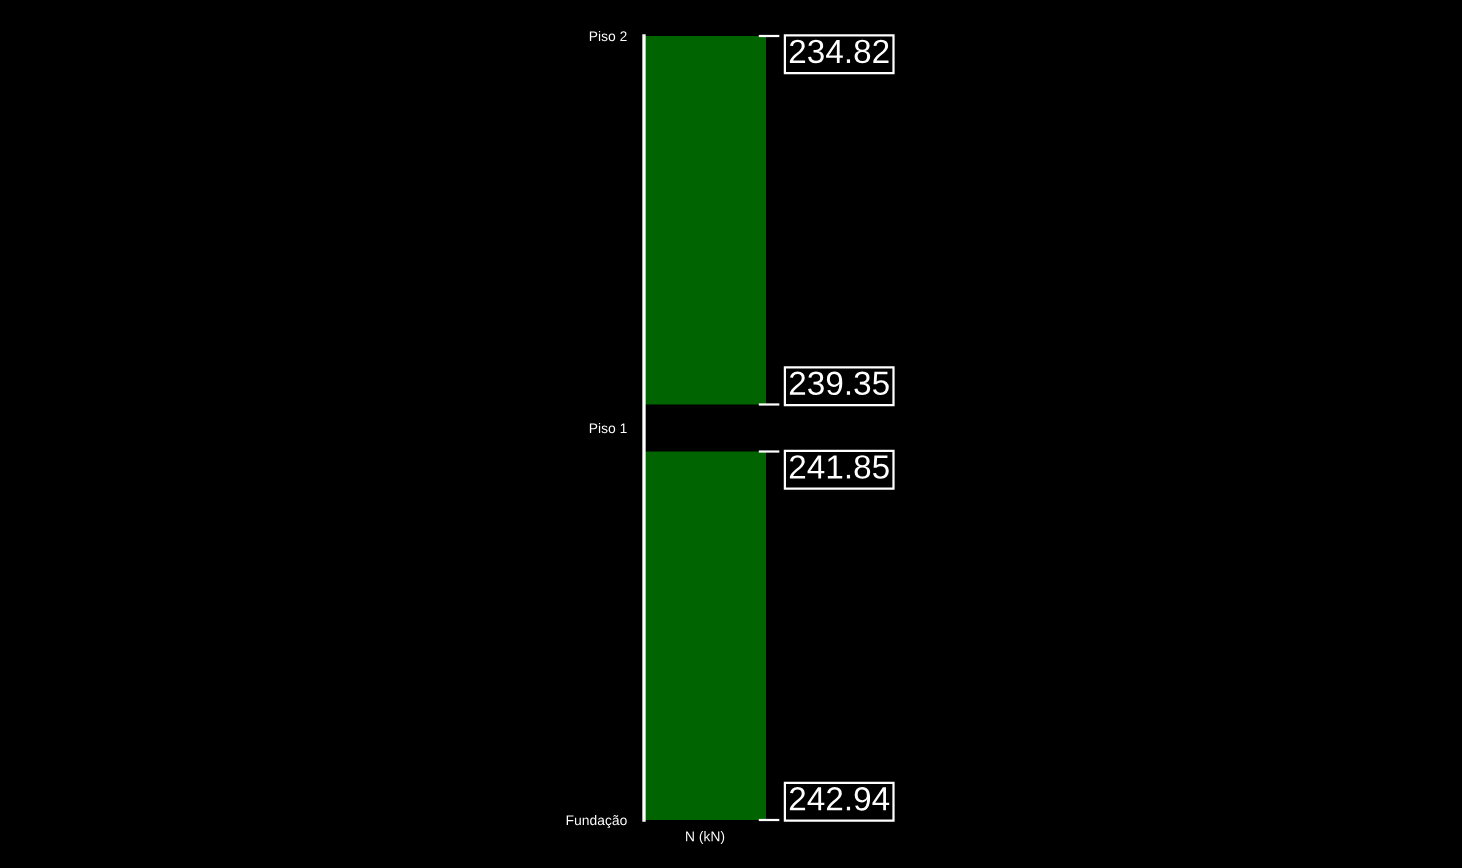 Image resolution: width=1462 pixels, height=868 pixels. I want to click on data-label: 239.35, so click(839, 383).